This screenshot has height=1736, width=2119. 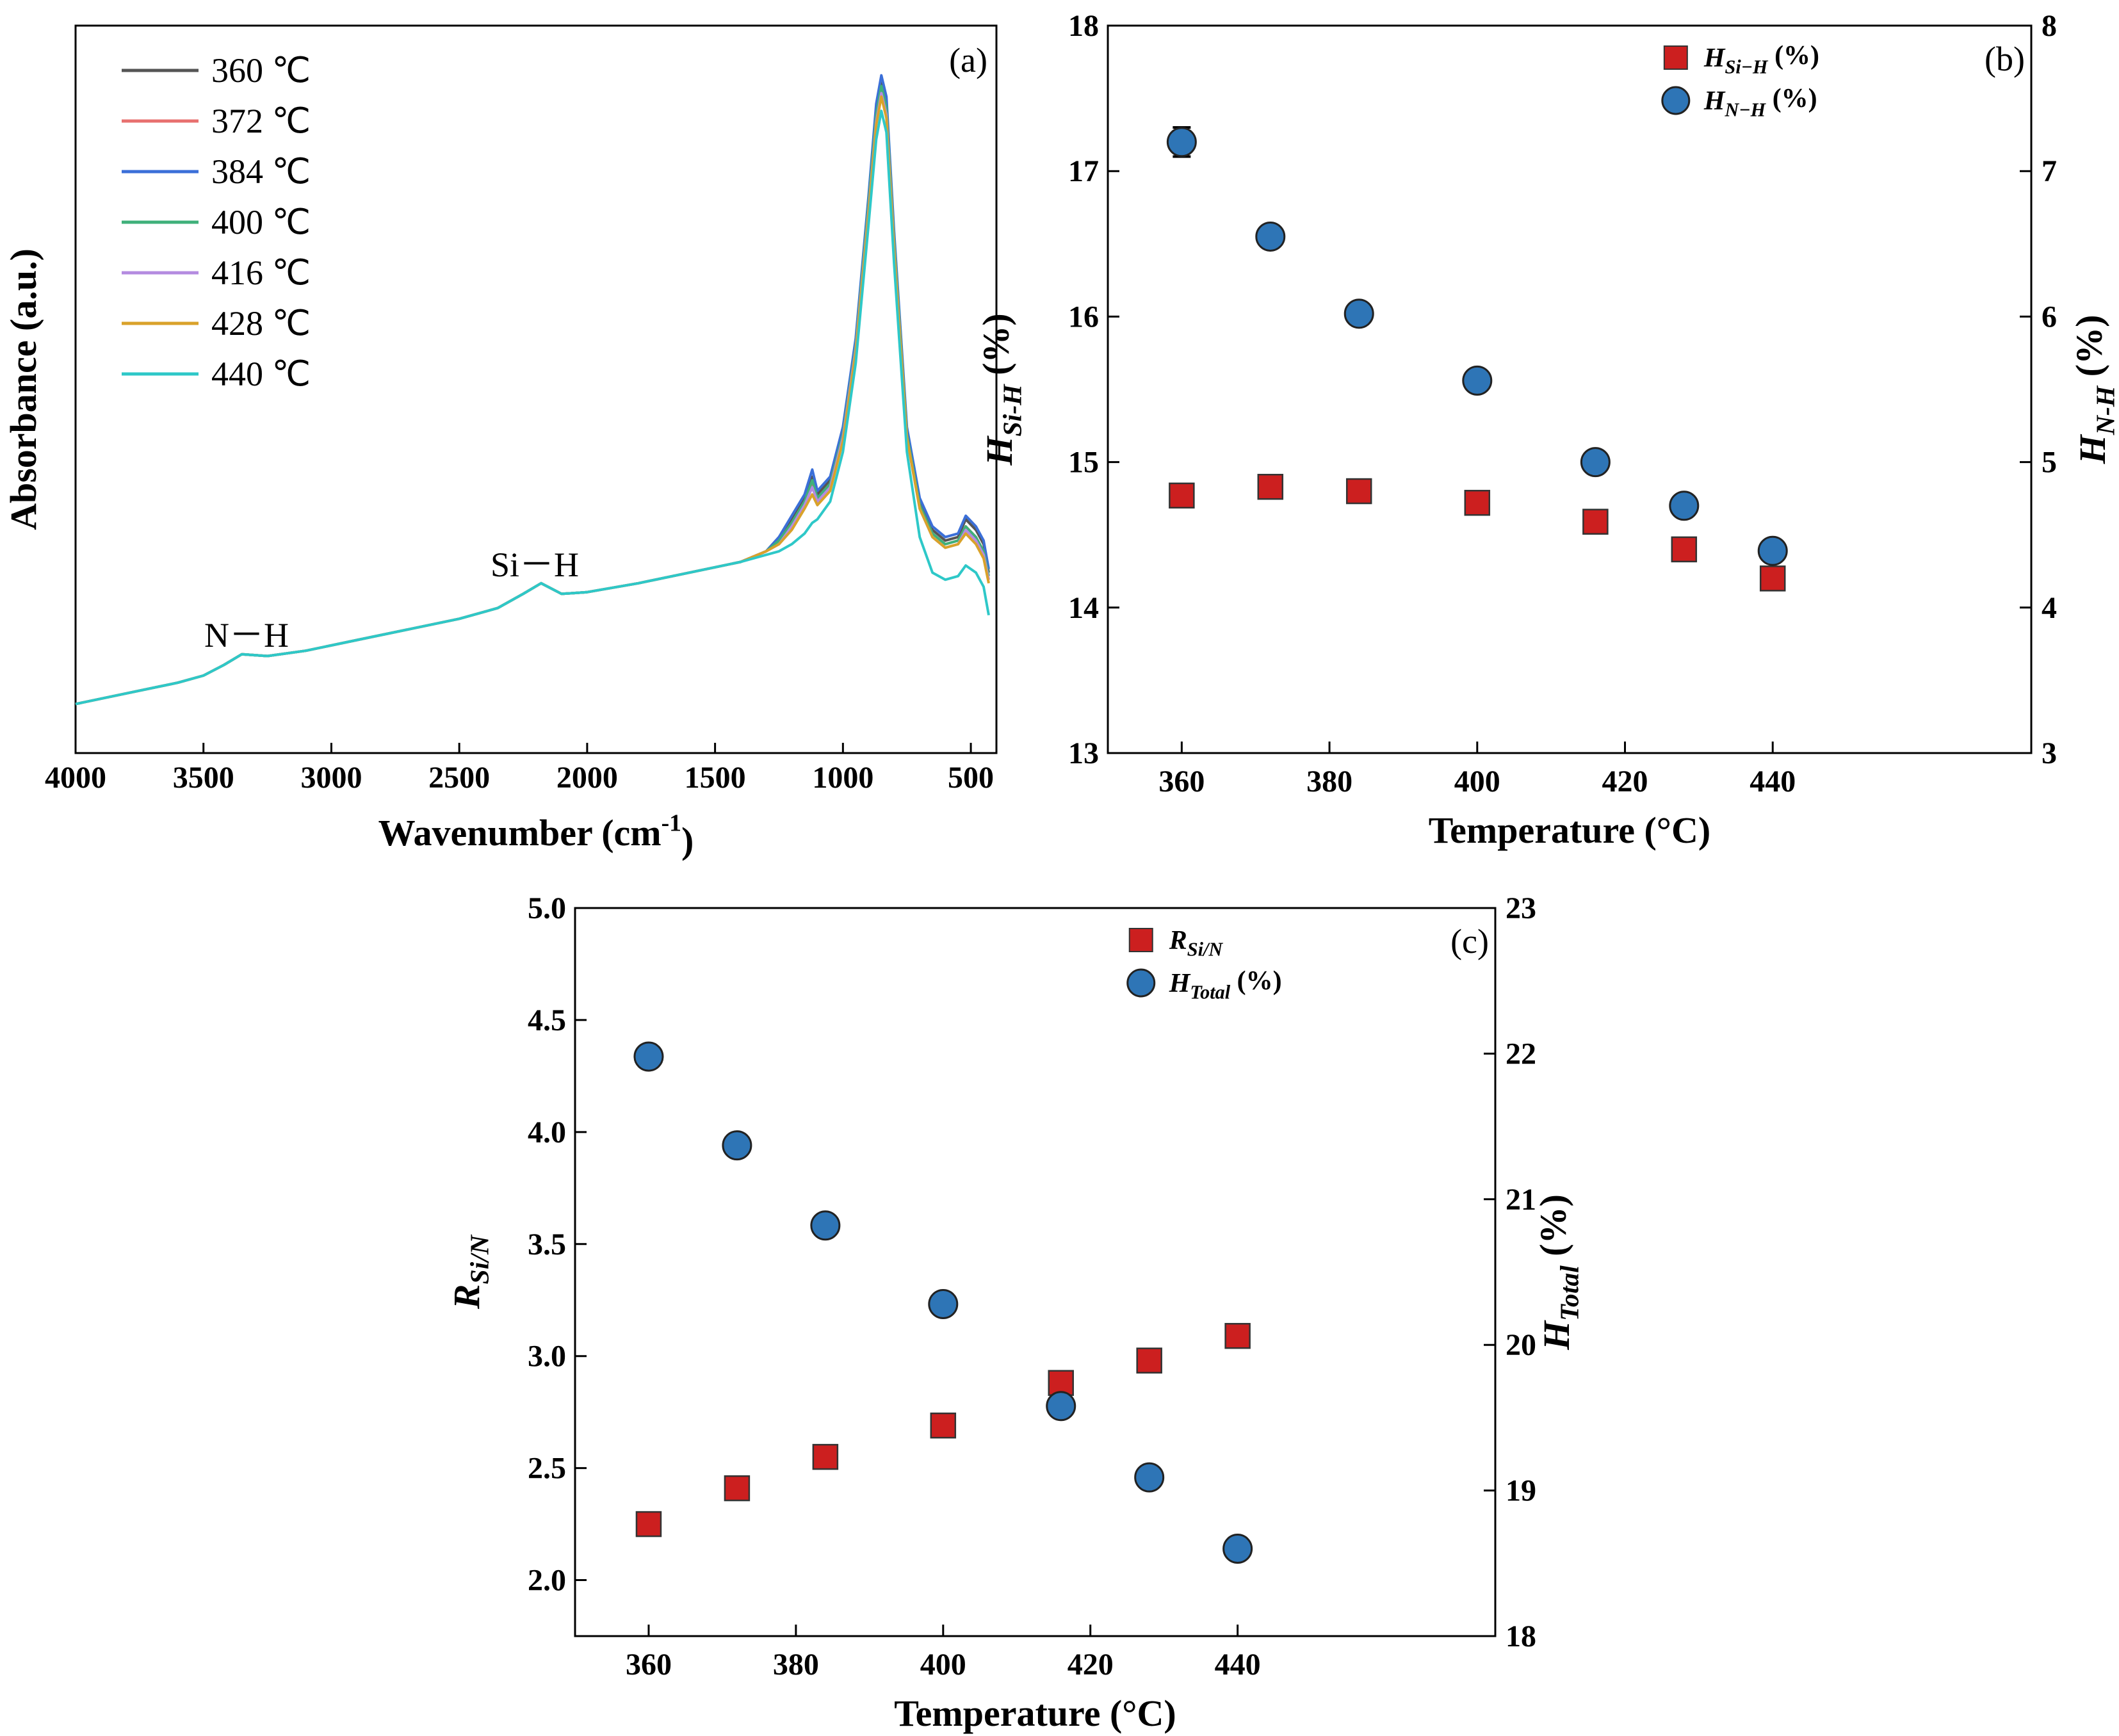 I want to click on legend-label-panel-c-1-sub: Total, so click(x=1210, y=992).